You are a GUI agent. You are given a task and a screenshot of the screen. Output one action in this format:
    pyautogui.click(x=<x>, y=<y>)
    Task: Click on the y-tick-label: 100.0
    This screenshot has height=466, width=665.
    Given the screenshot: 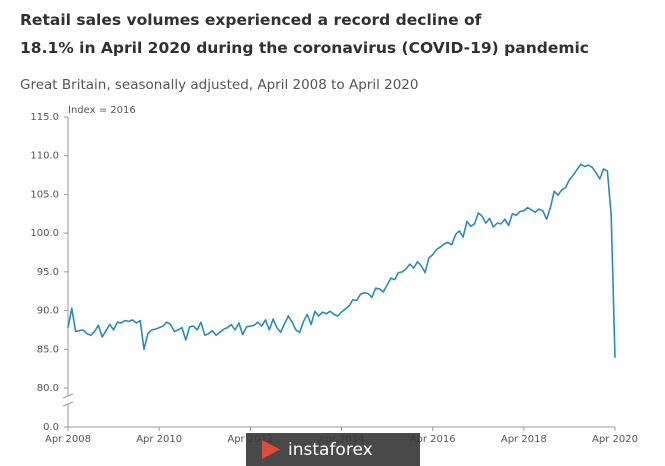 What is the action you would take?
    pyautogui.click(x=44, y=233)
    